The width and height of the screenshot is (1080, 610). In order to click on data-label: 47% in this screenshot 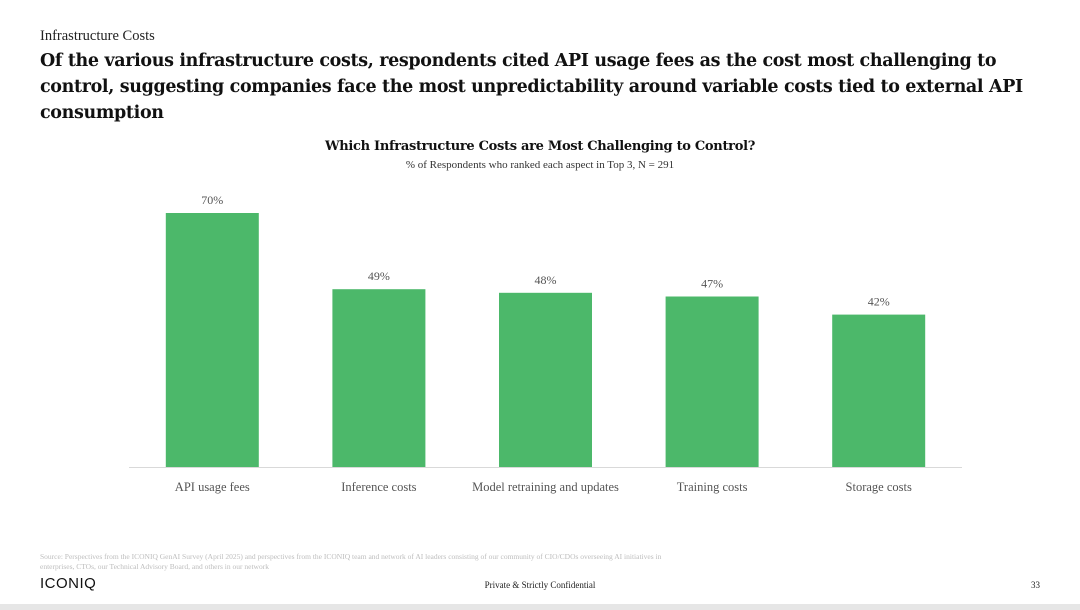, I will do `click(712, 284)`.